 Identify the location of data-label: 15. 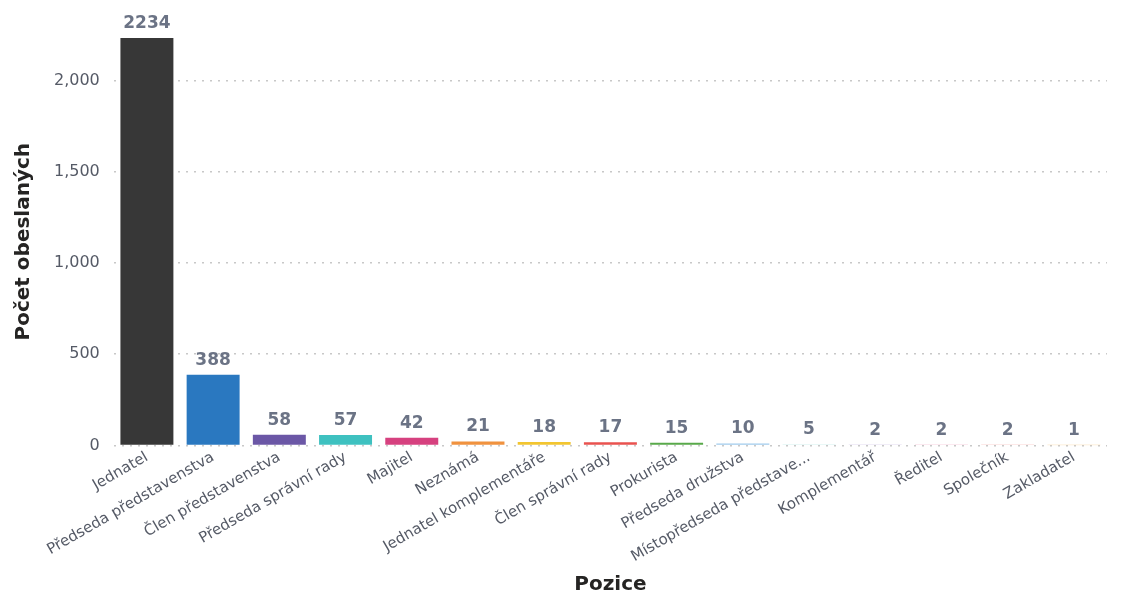
(676, 426).